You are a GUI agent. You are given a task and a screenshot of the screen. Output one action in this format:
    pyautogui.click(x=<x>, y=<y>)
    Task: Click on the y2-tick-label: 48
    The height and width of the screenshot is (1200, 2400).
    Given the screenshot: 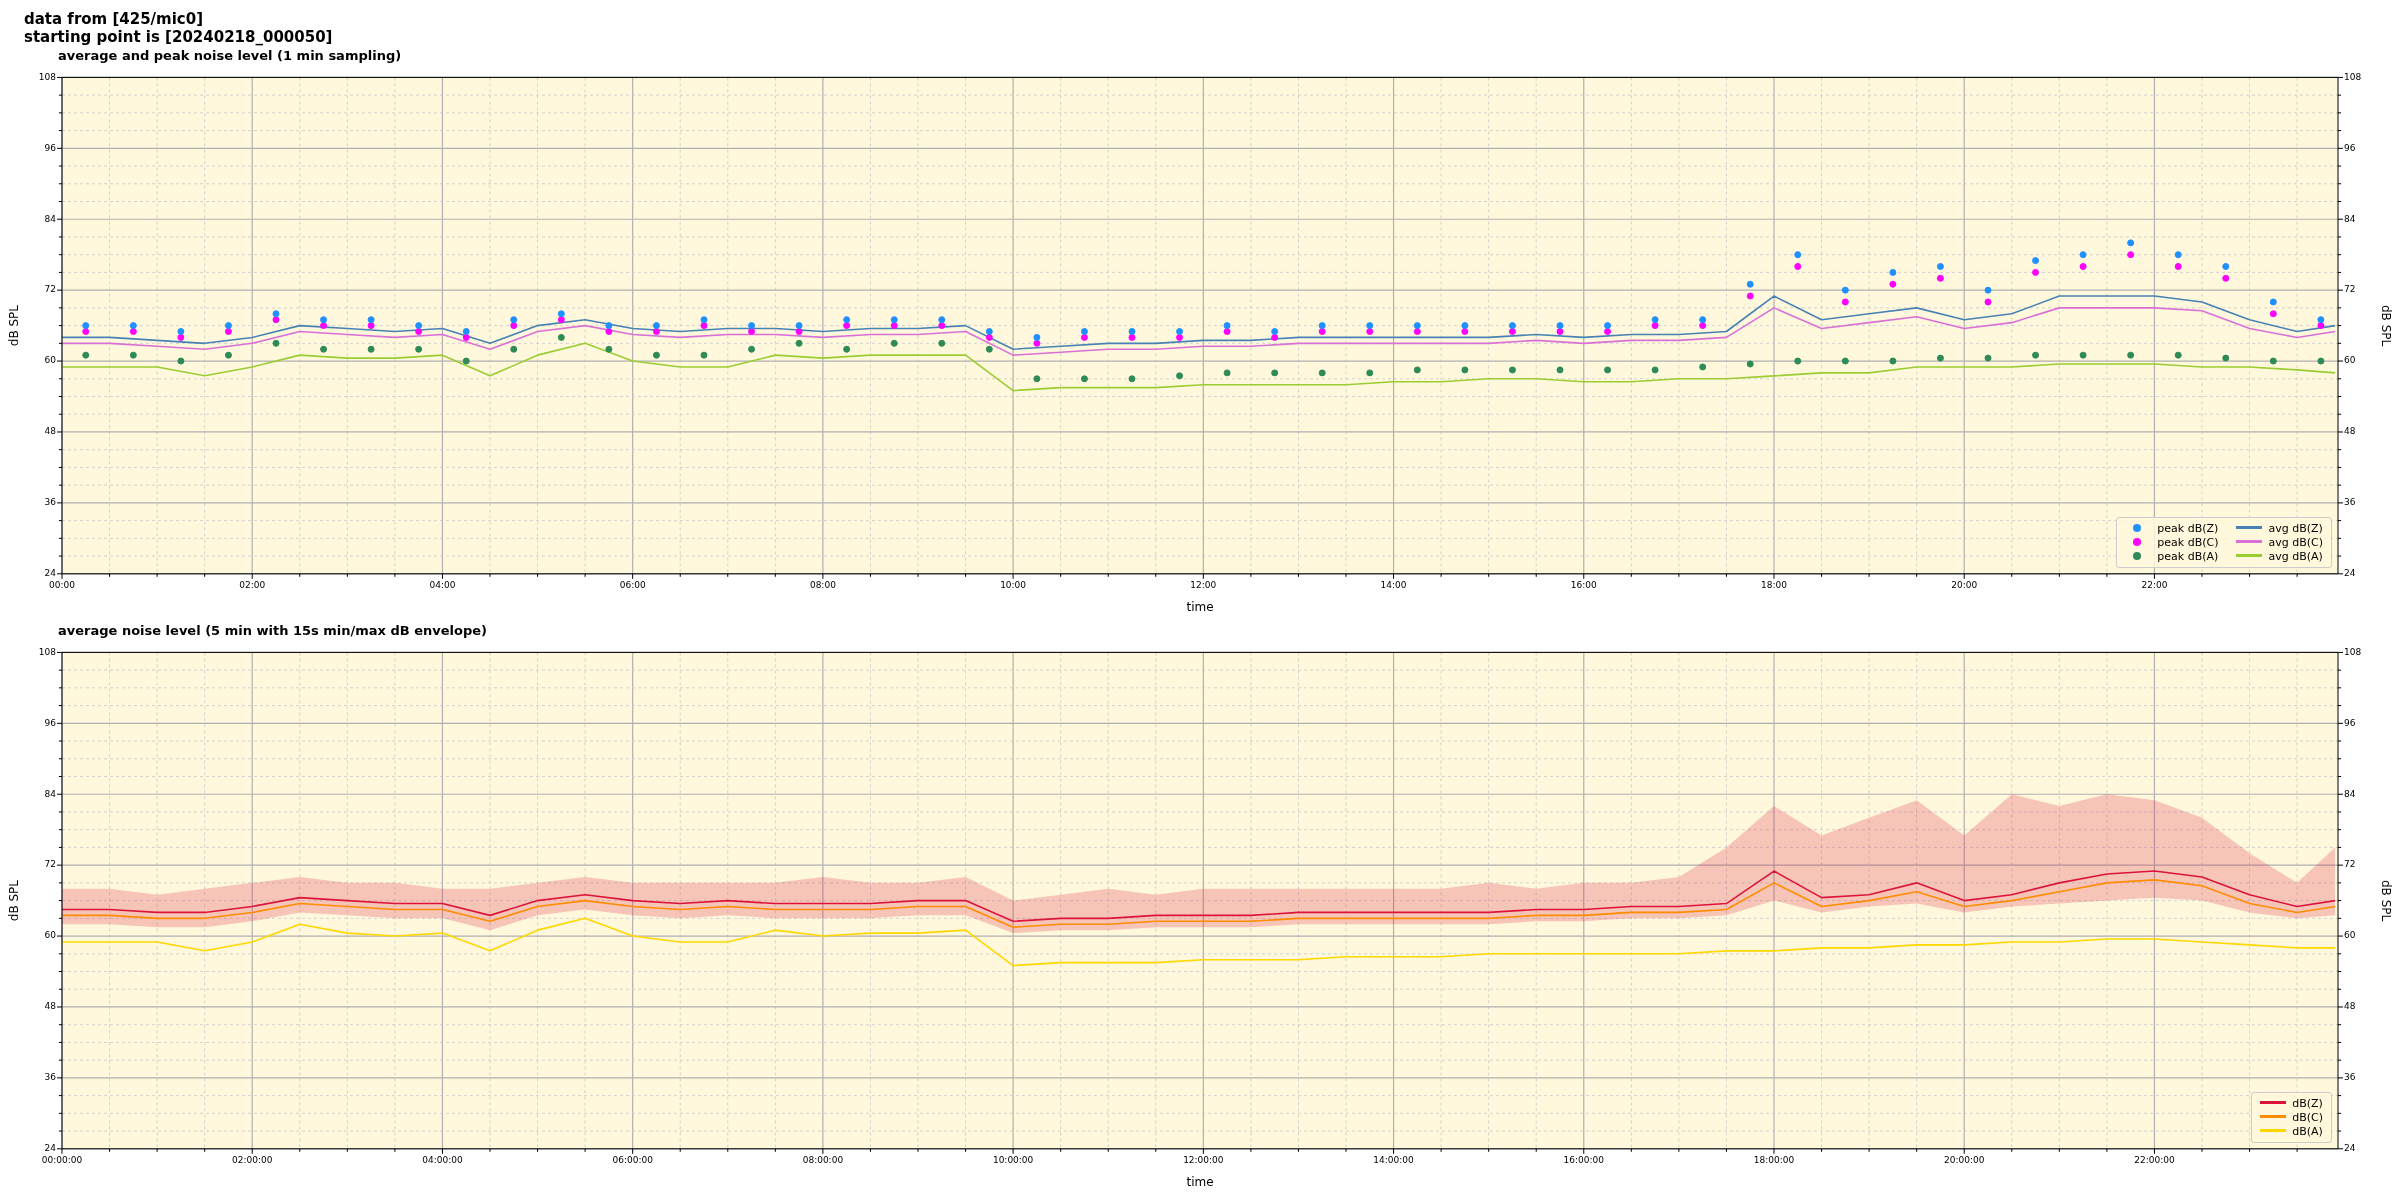 What is the action you would take?
    pyautogui.click(x=2350, y=1006)
    